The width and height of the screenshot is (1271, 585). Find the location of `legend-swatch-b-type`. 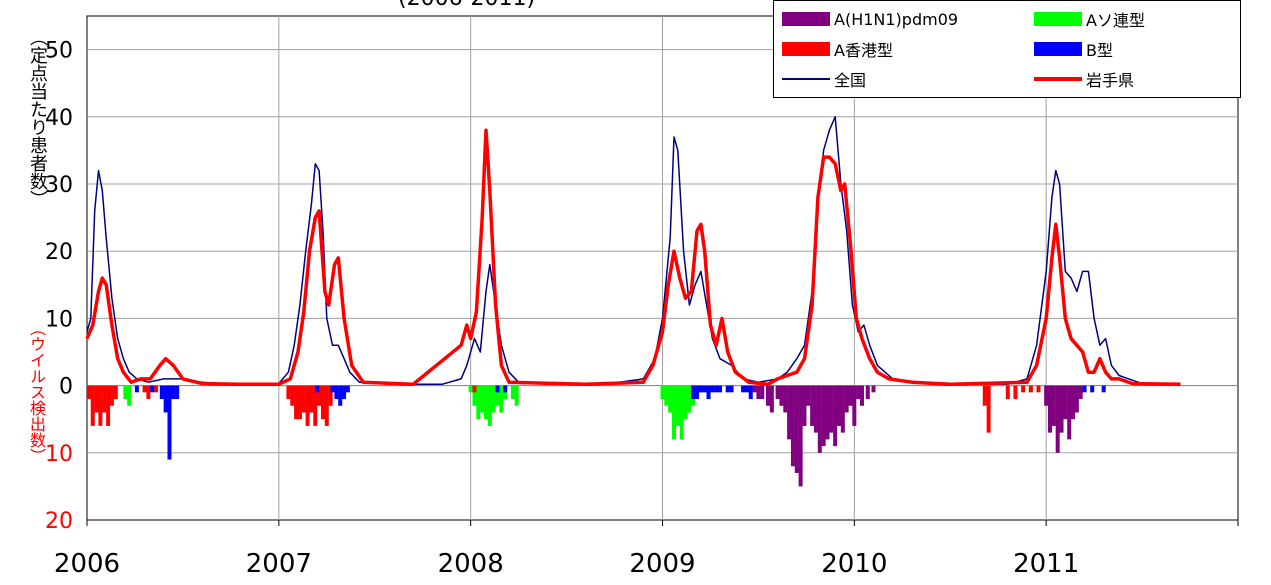

legend-swatch-b-type is located at coordinates (1058, 49).